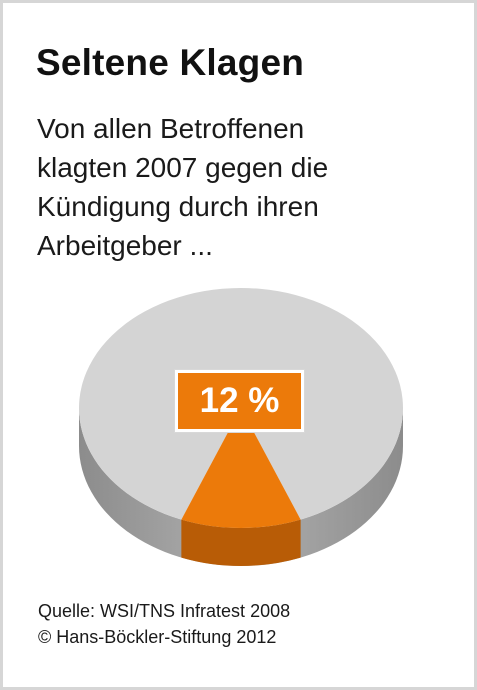 The image size is (477, 690). Describe the element at coordinates (157, 637) in the screenshot. I see `copyright-line: © Hans-Böckler-Stiftung 2012` at that location.